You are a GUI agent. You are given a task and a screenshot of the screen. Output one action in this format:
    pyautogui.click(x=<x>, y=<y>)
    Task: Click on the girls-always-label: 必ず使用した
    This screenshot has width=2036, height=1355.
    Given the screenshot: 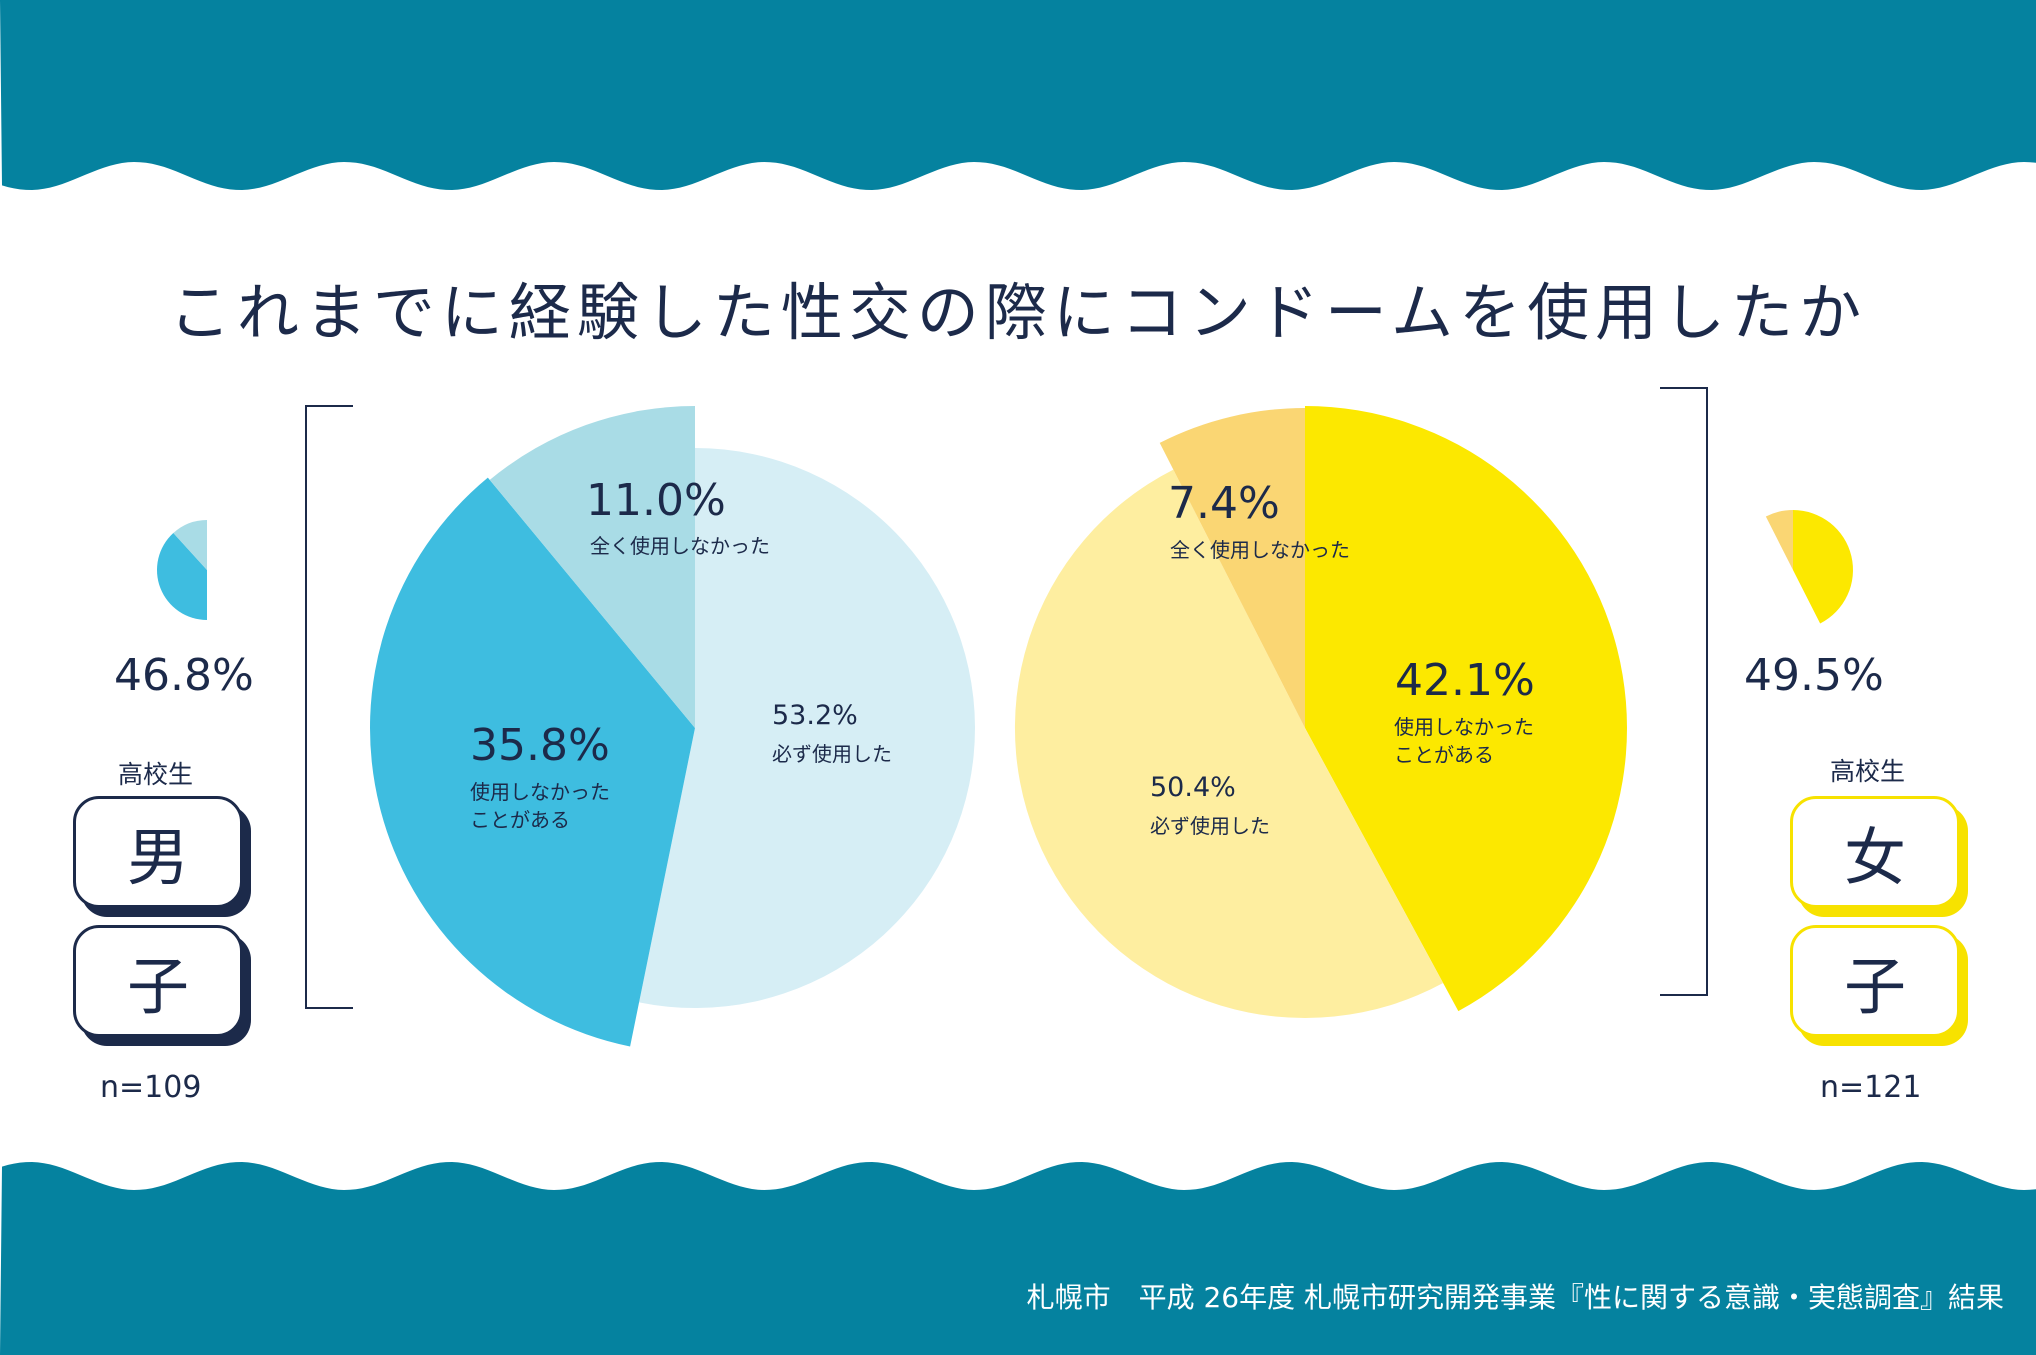 What is the action you would take?
    pyautogui.click(x=1210, y=826)
    